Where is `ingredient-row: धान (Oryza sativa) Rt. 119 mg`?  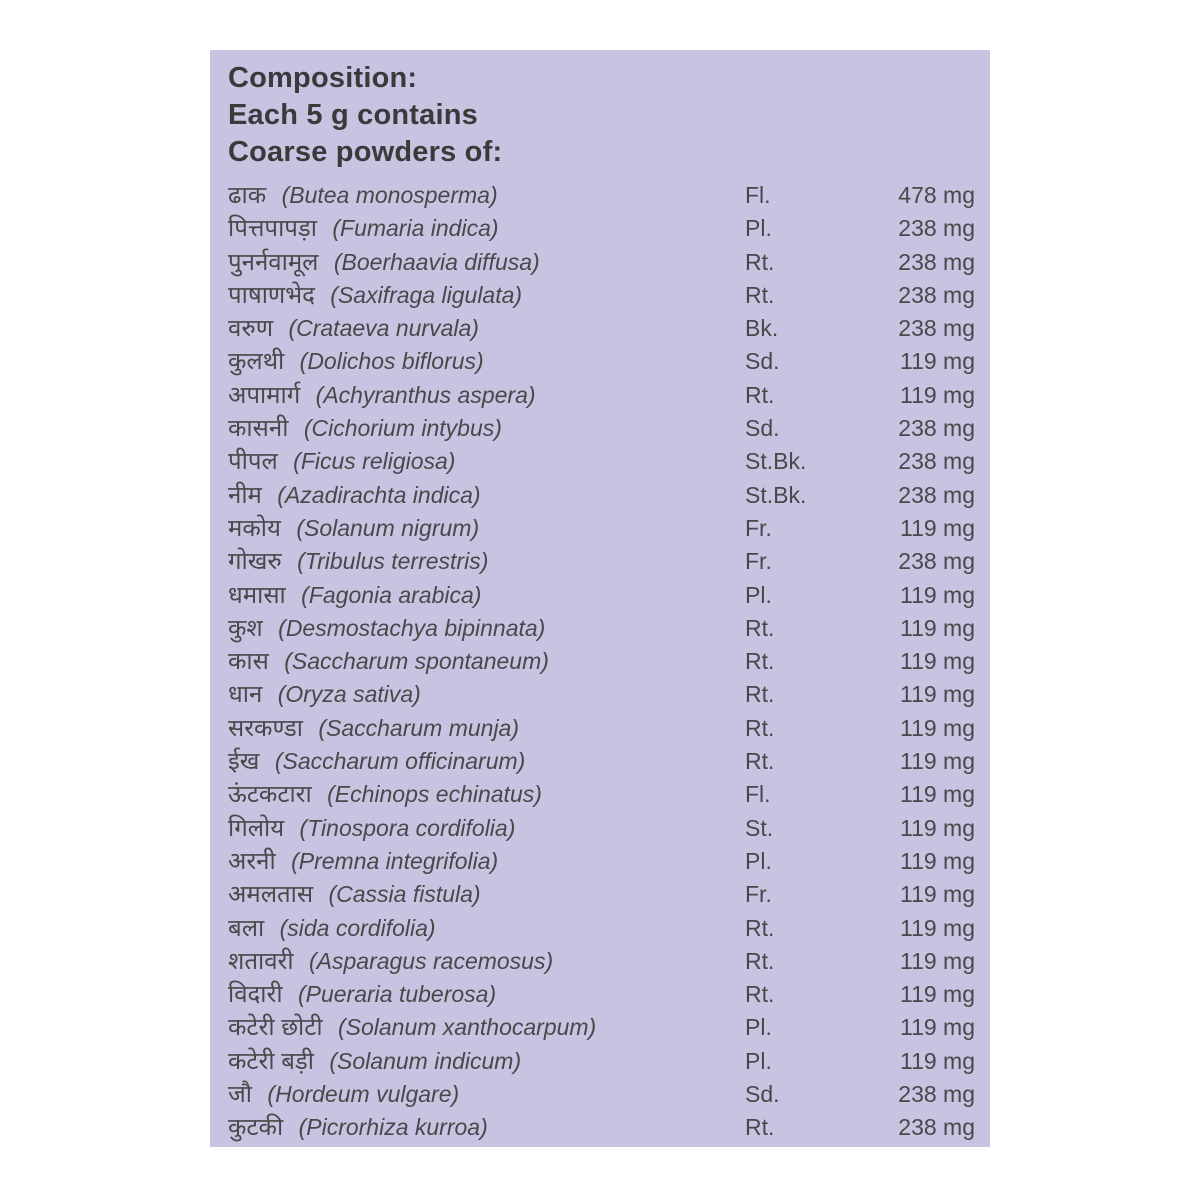 ingredient-row: धान (Oryza sativa) Rt. 119 mg is located at coordinates (601, 693).